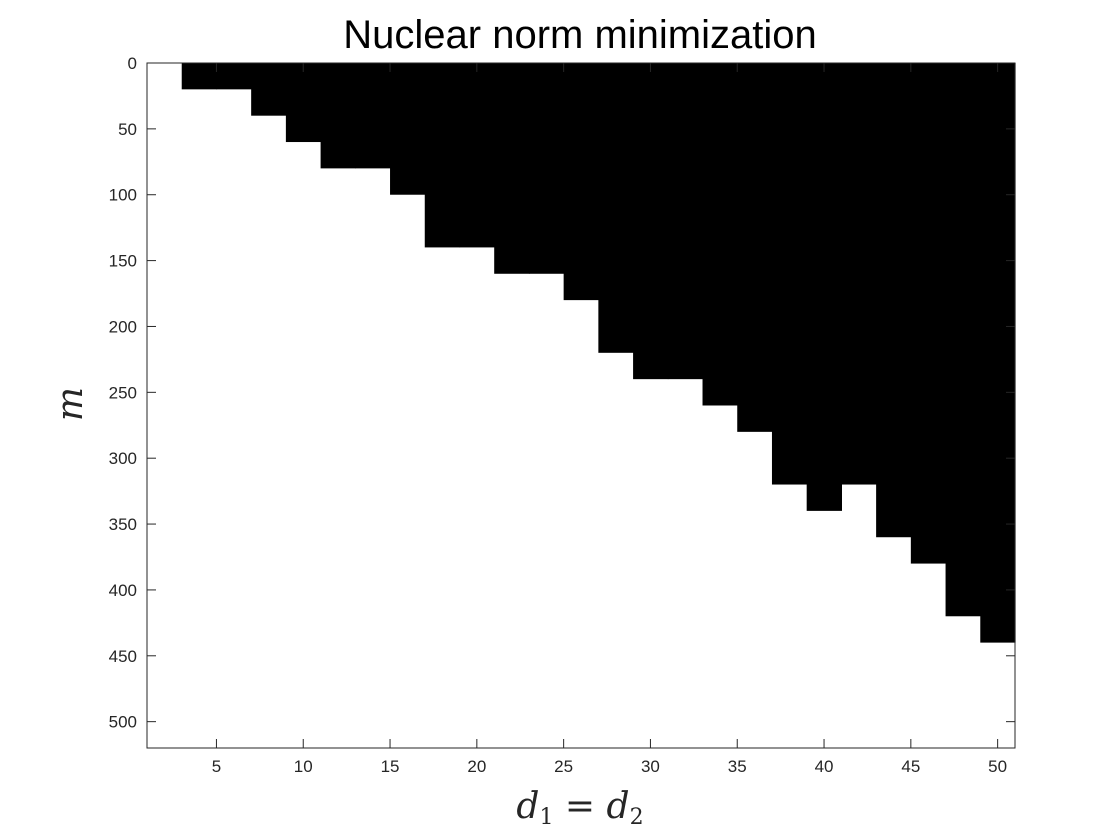 The height and width of the screenshot is (840, 1120). What do you see at coordinates (123, 656) in the screenshot?
I see `y-tick-label: 450` at bounding box center [123, 656].